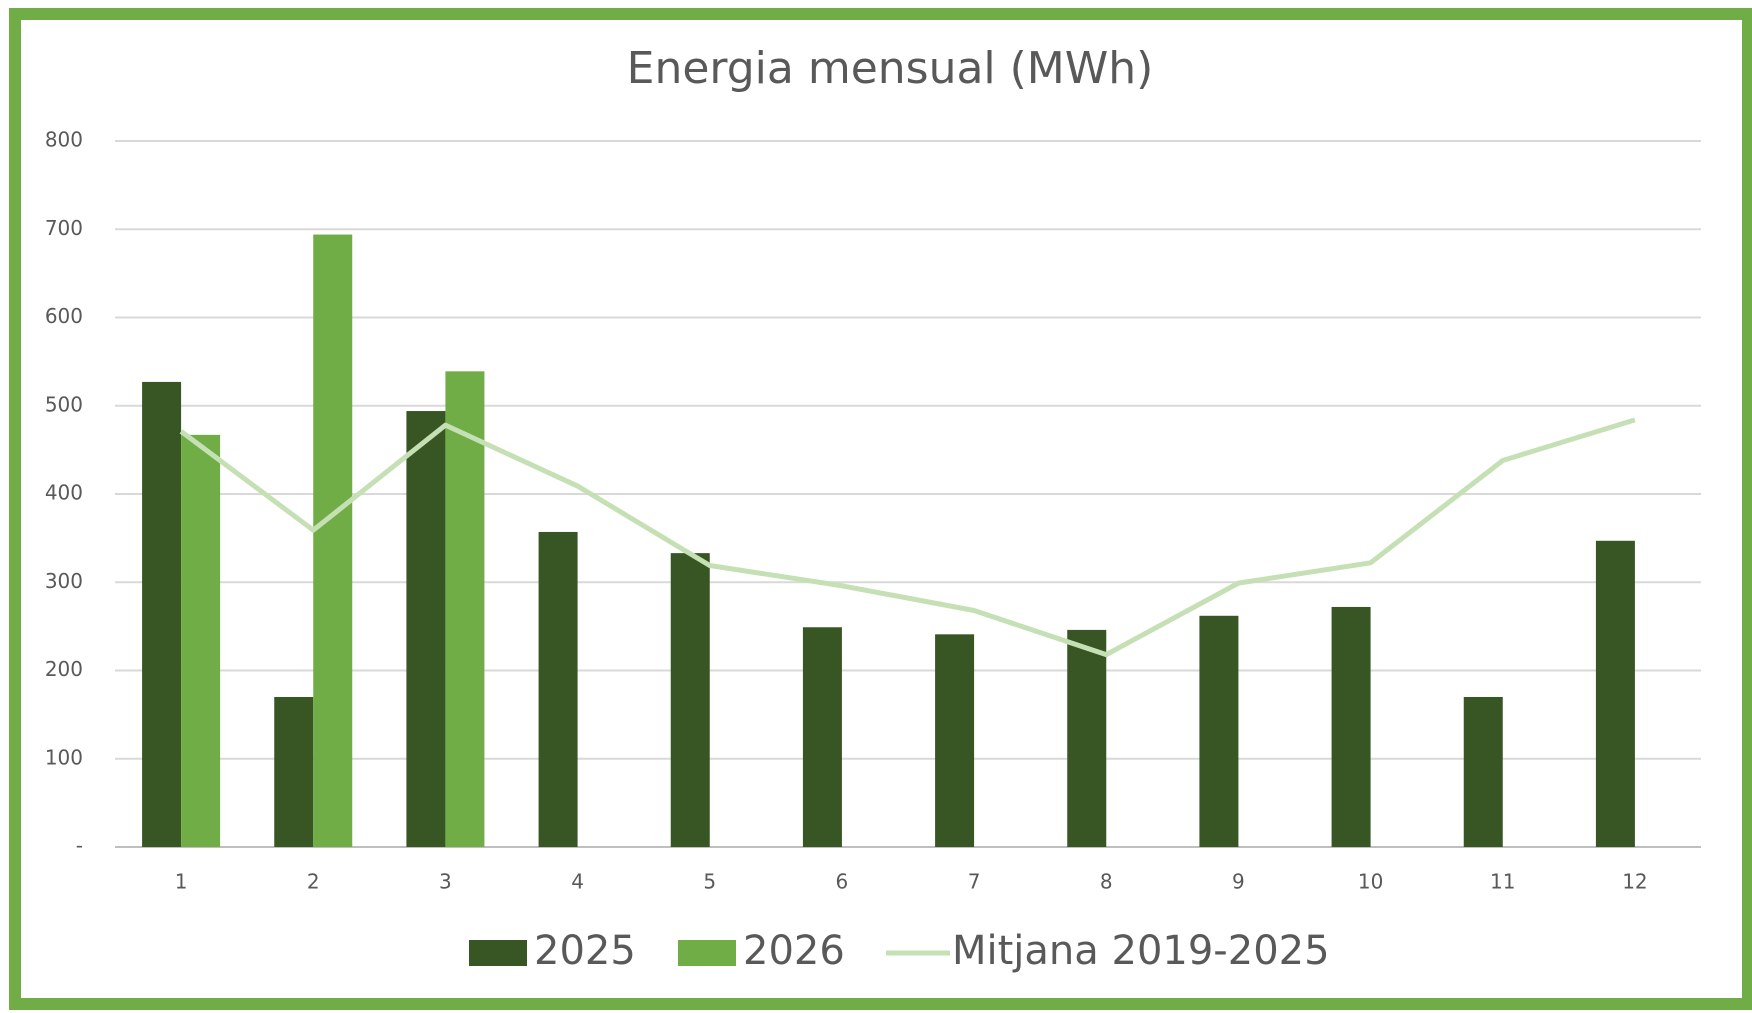  I want to click on x-tick-label: 2, so click(313, 882).